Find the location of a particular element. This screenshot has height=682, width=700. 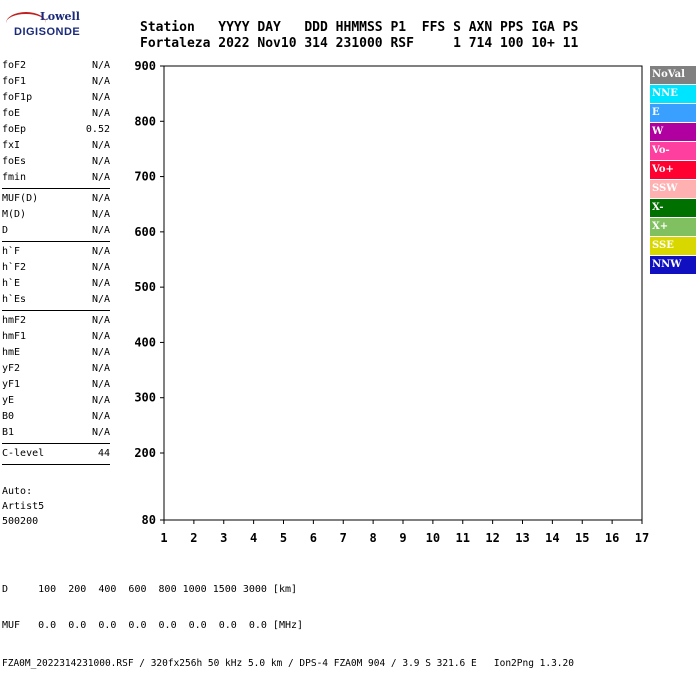

y-tick-label: 80 is located at coordinates (149, 520).